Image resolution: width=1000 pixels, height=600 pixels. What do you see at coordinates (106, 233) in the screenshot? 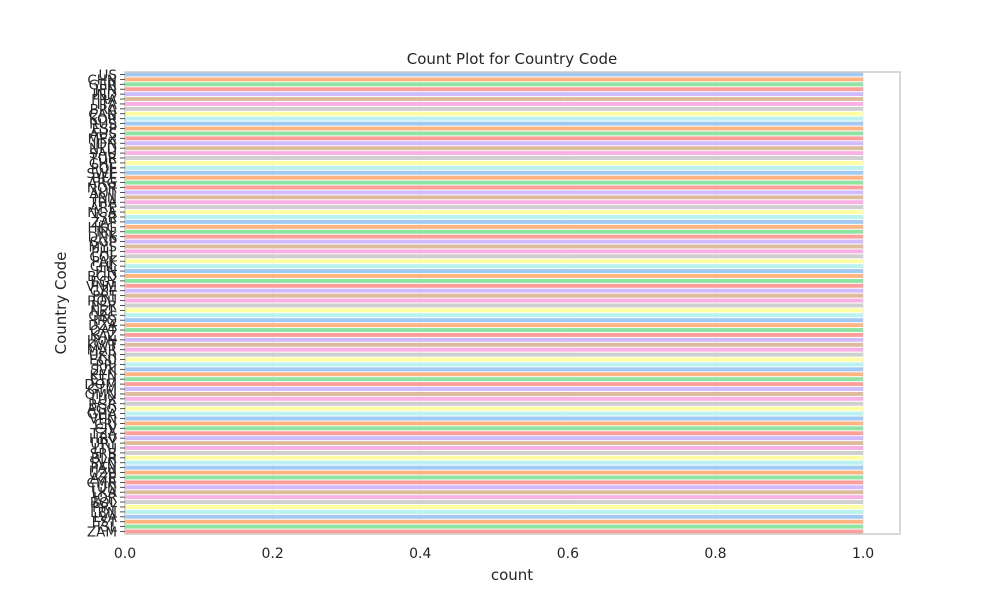
I see `y-tick-label: IRL` at bounding box center [106, 233].